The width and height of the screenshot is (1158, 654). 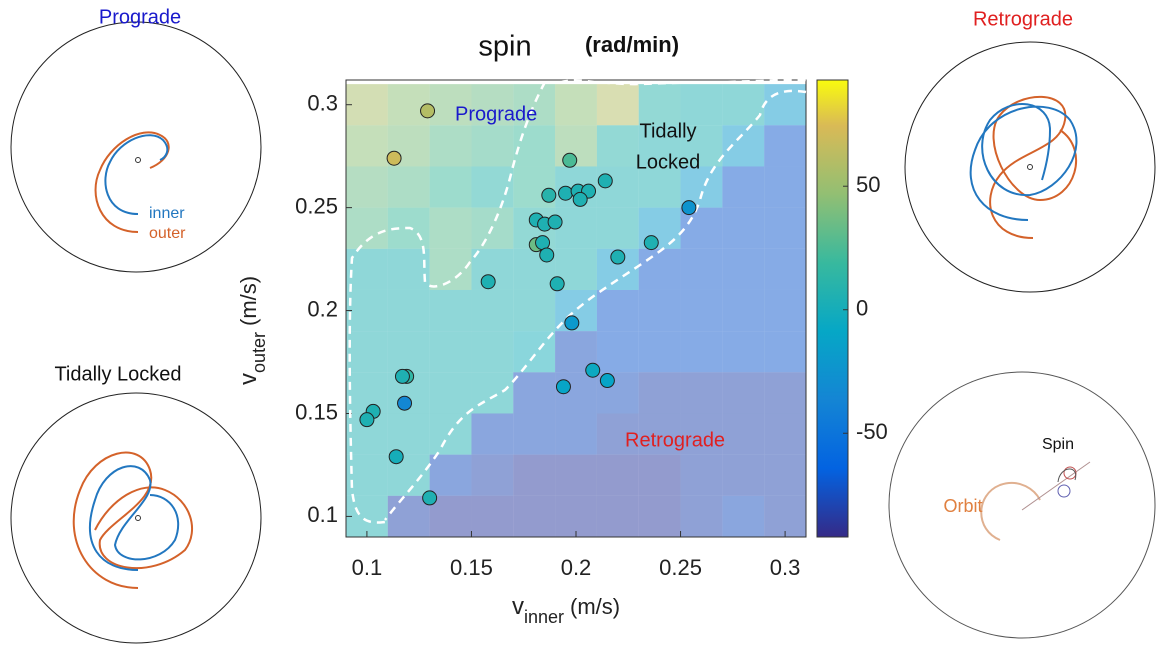 What do you see at coordinates (322, 103) in the screenshot?
I see `y-tick-label: 0.3` at bounding box center [322, 103].